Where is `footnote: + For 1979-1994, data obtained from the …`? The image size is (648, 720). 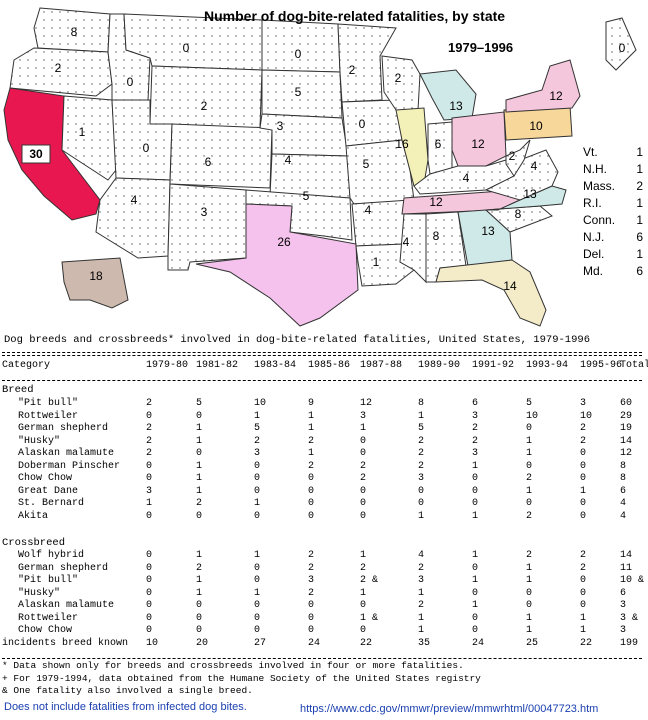 footnote: + For 1979-1994, data obtained from the … is located at coordinates (241, 678).